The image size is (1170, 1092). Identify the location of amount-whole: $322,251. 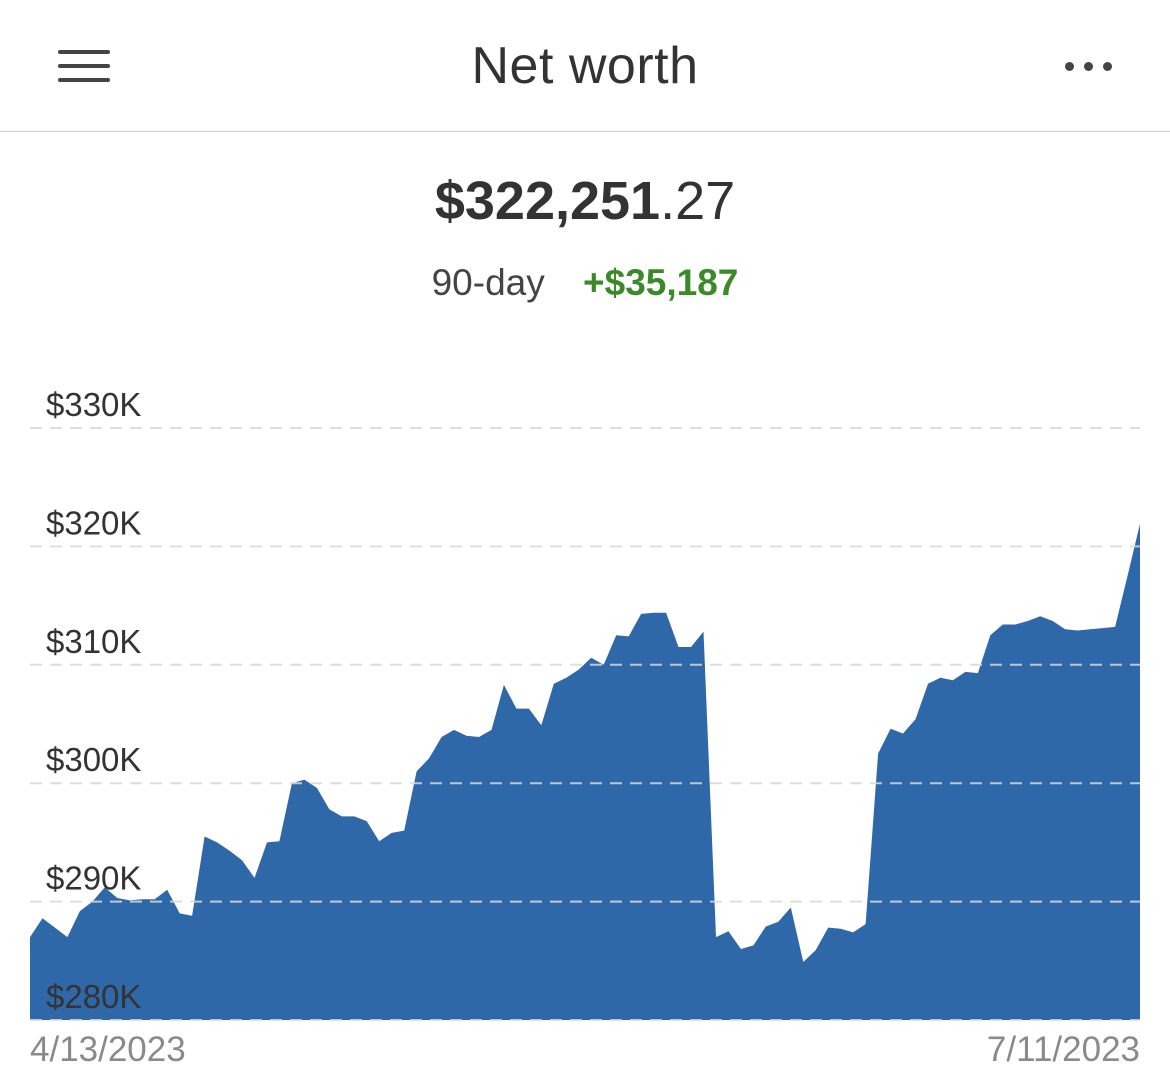
(547, 201).